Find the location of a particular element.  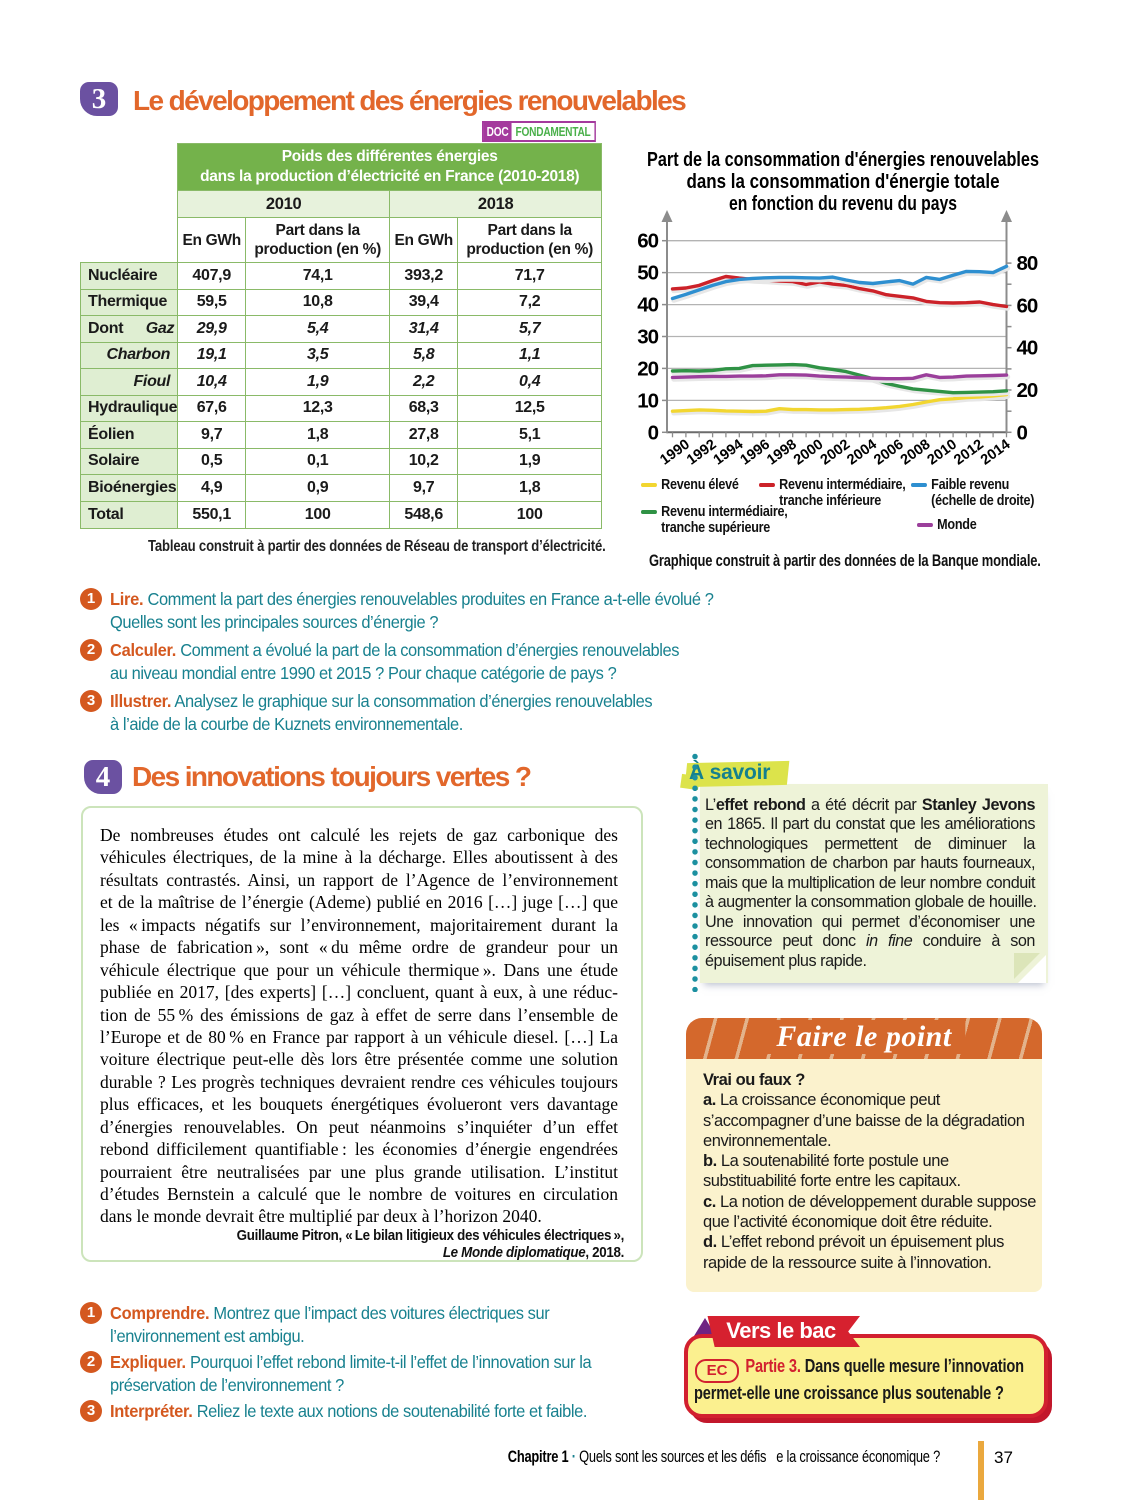

svg-text: en fonction du revenu du pays is located at coordinates (843, 204).